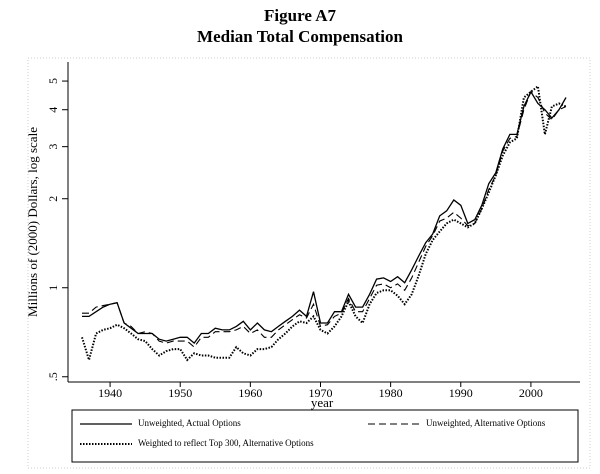  I want to click on x-axis-title: year, so click(322, 402).